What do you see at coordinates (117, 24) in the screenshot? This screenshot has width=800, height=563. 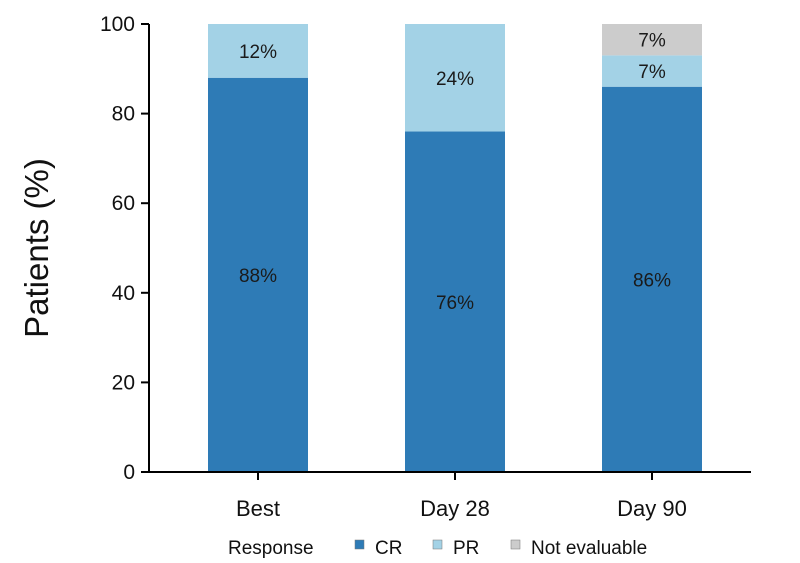 I see `y-tick-label: 100` at bounding box center [117, 24].